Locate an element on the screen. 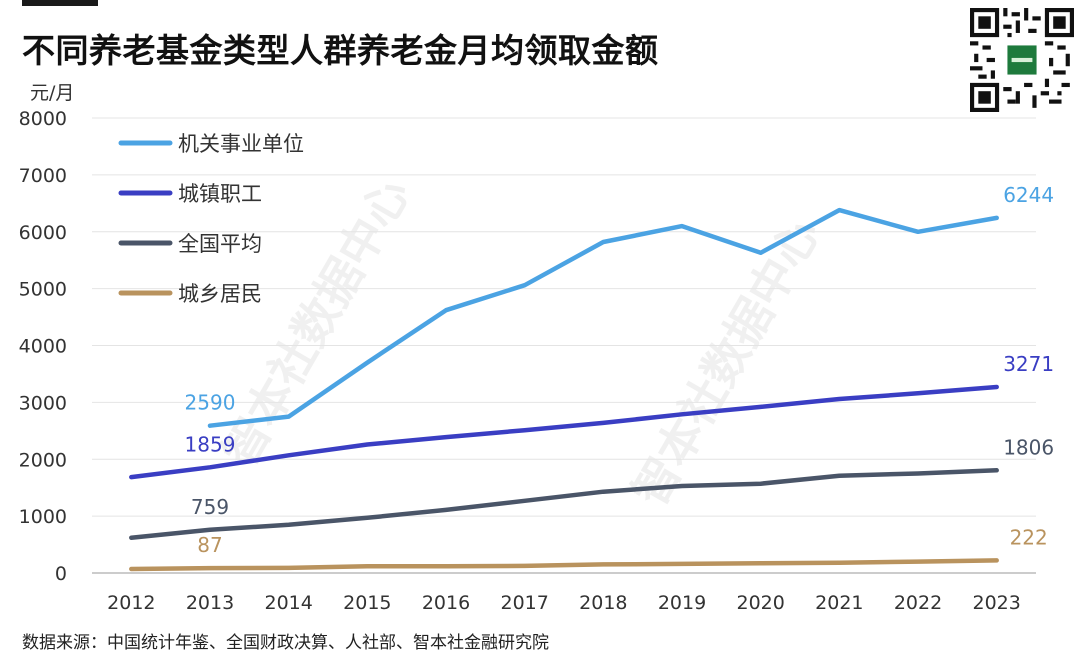 The width and height of the screenshot is (1080, 661). data-label: 3271 is located at coordinates (1028, 364).